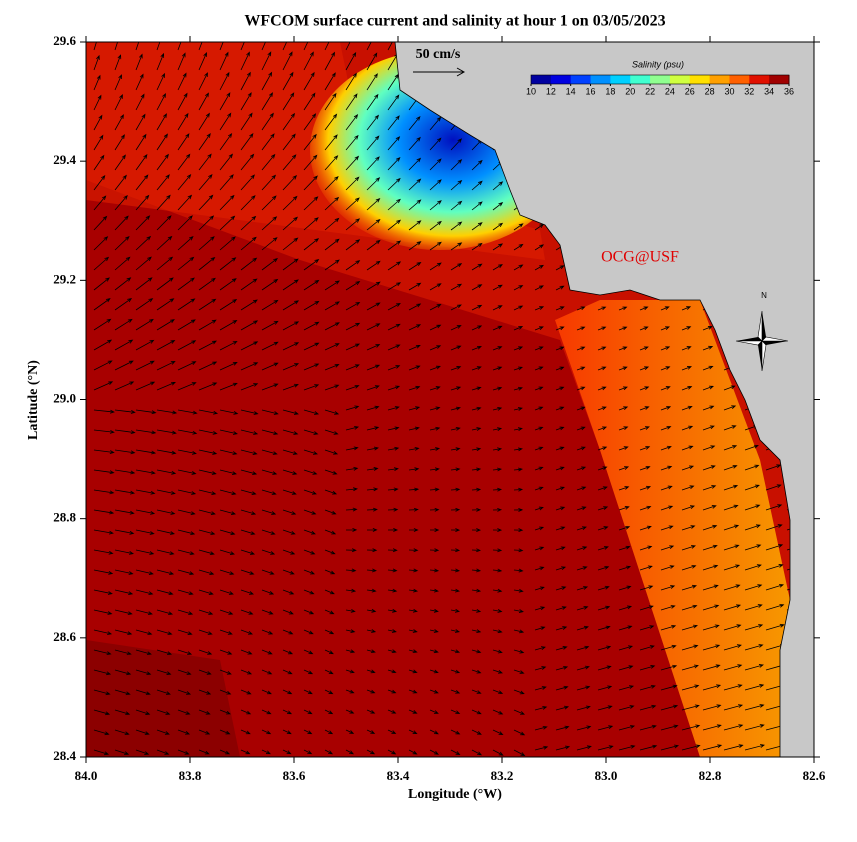  What do you see at coordinates (591, 91) in the screenshot?
I see `colorbar-tick-label: 16` at bounding box center [591, 91].